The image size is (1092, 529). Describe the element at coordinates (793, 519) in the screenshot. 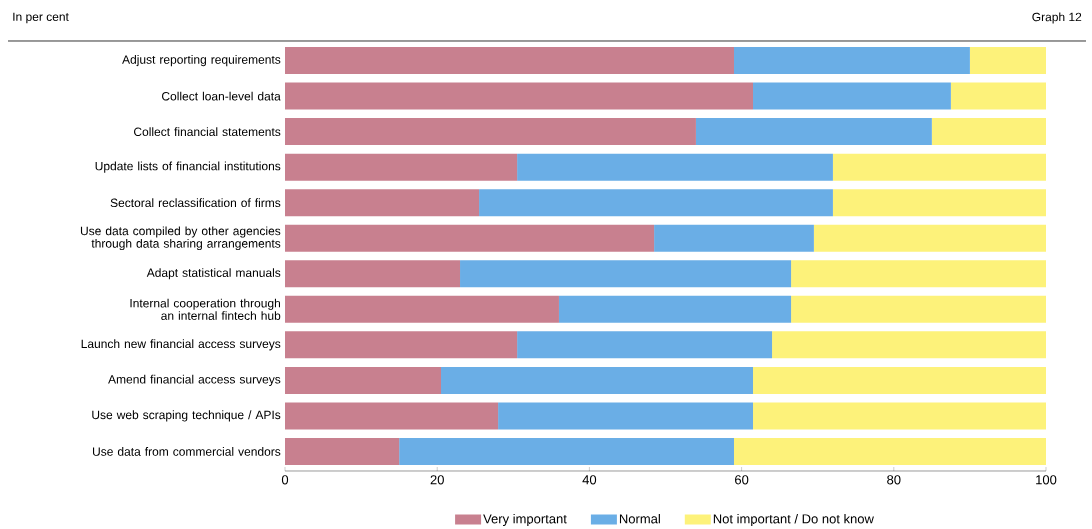

I see `legend-label: Not important / Do not know` at that location.